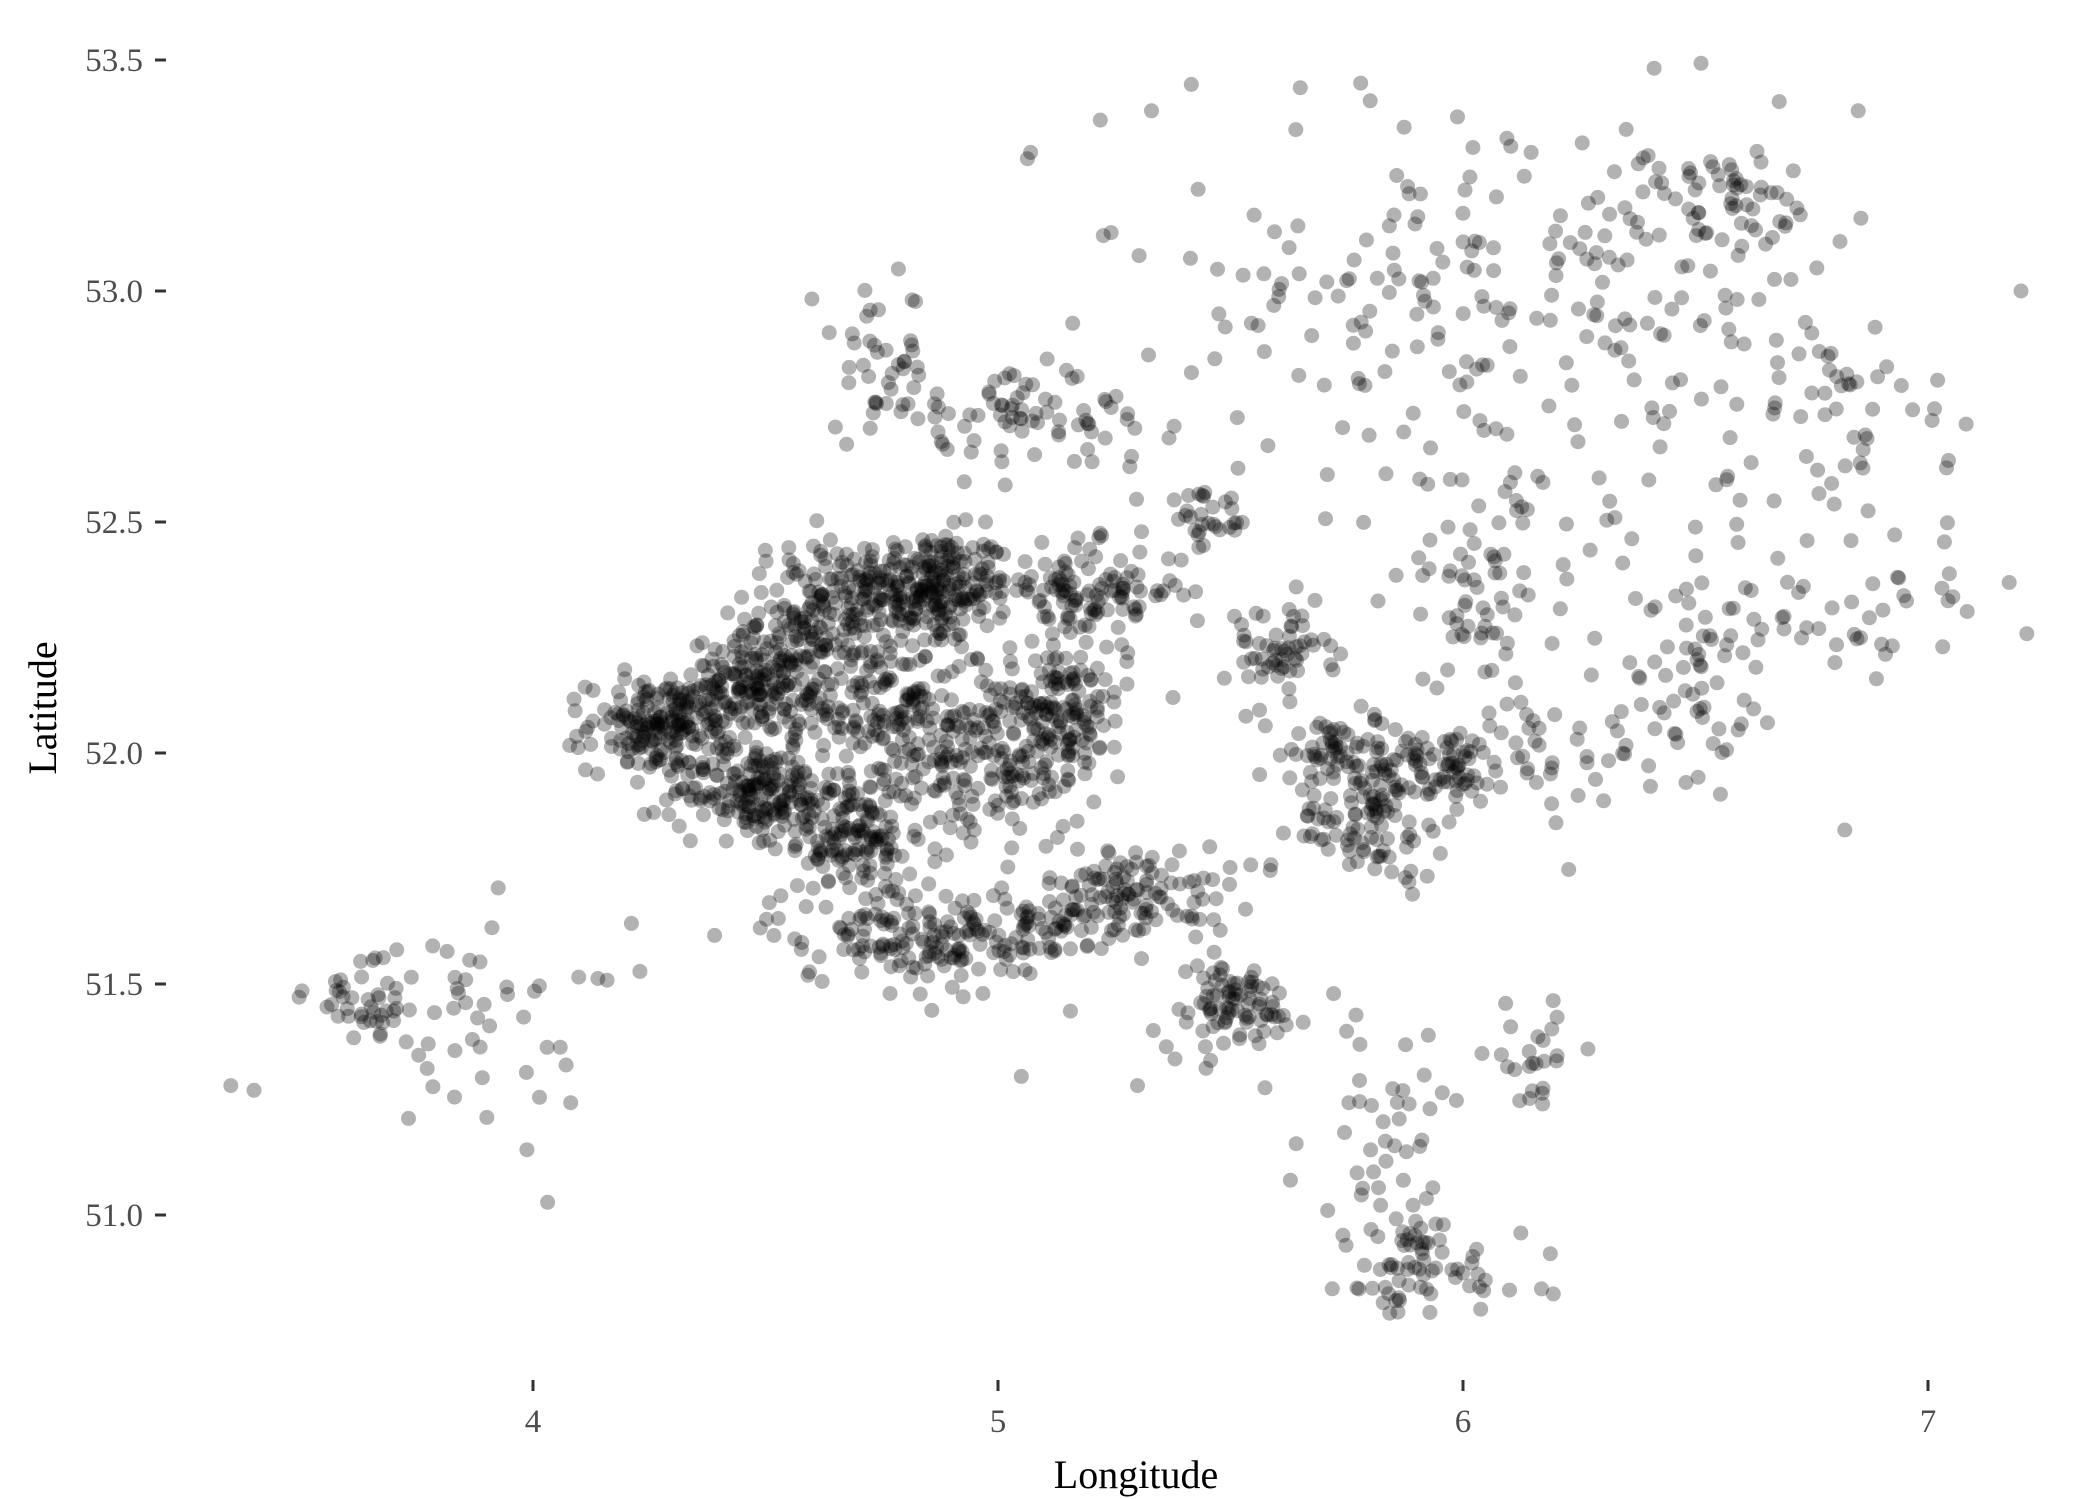 Image resolution: width=2100 pixels, height=1499 pixels. What do you see at coordinates (1463, 1422) in the screenshot?
I see `x-tick-label: 6` at bounding box center [1463, 1422].